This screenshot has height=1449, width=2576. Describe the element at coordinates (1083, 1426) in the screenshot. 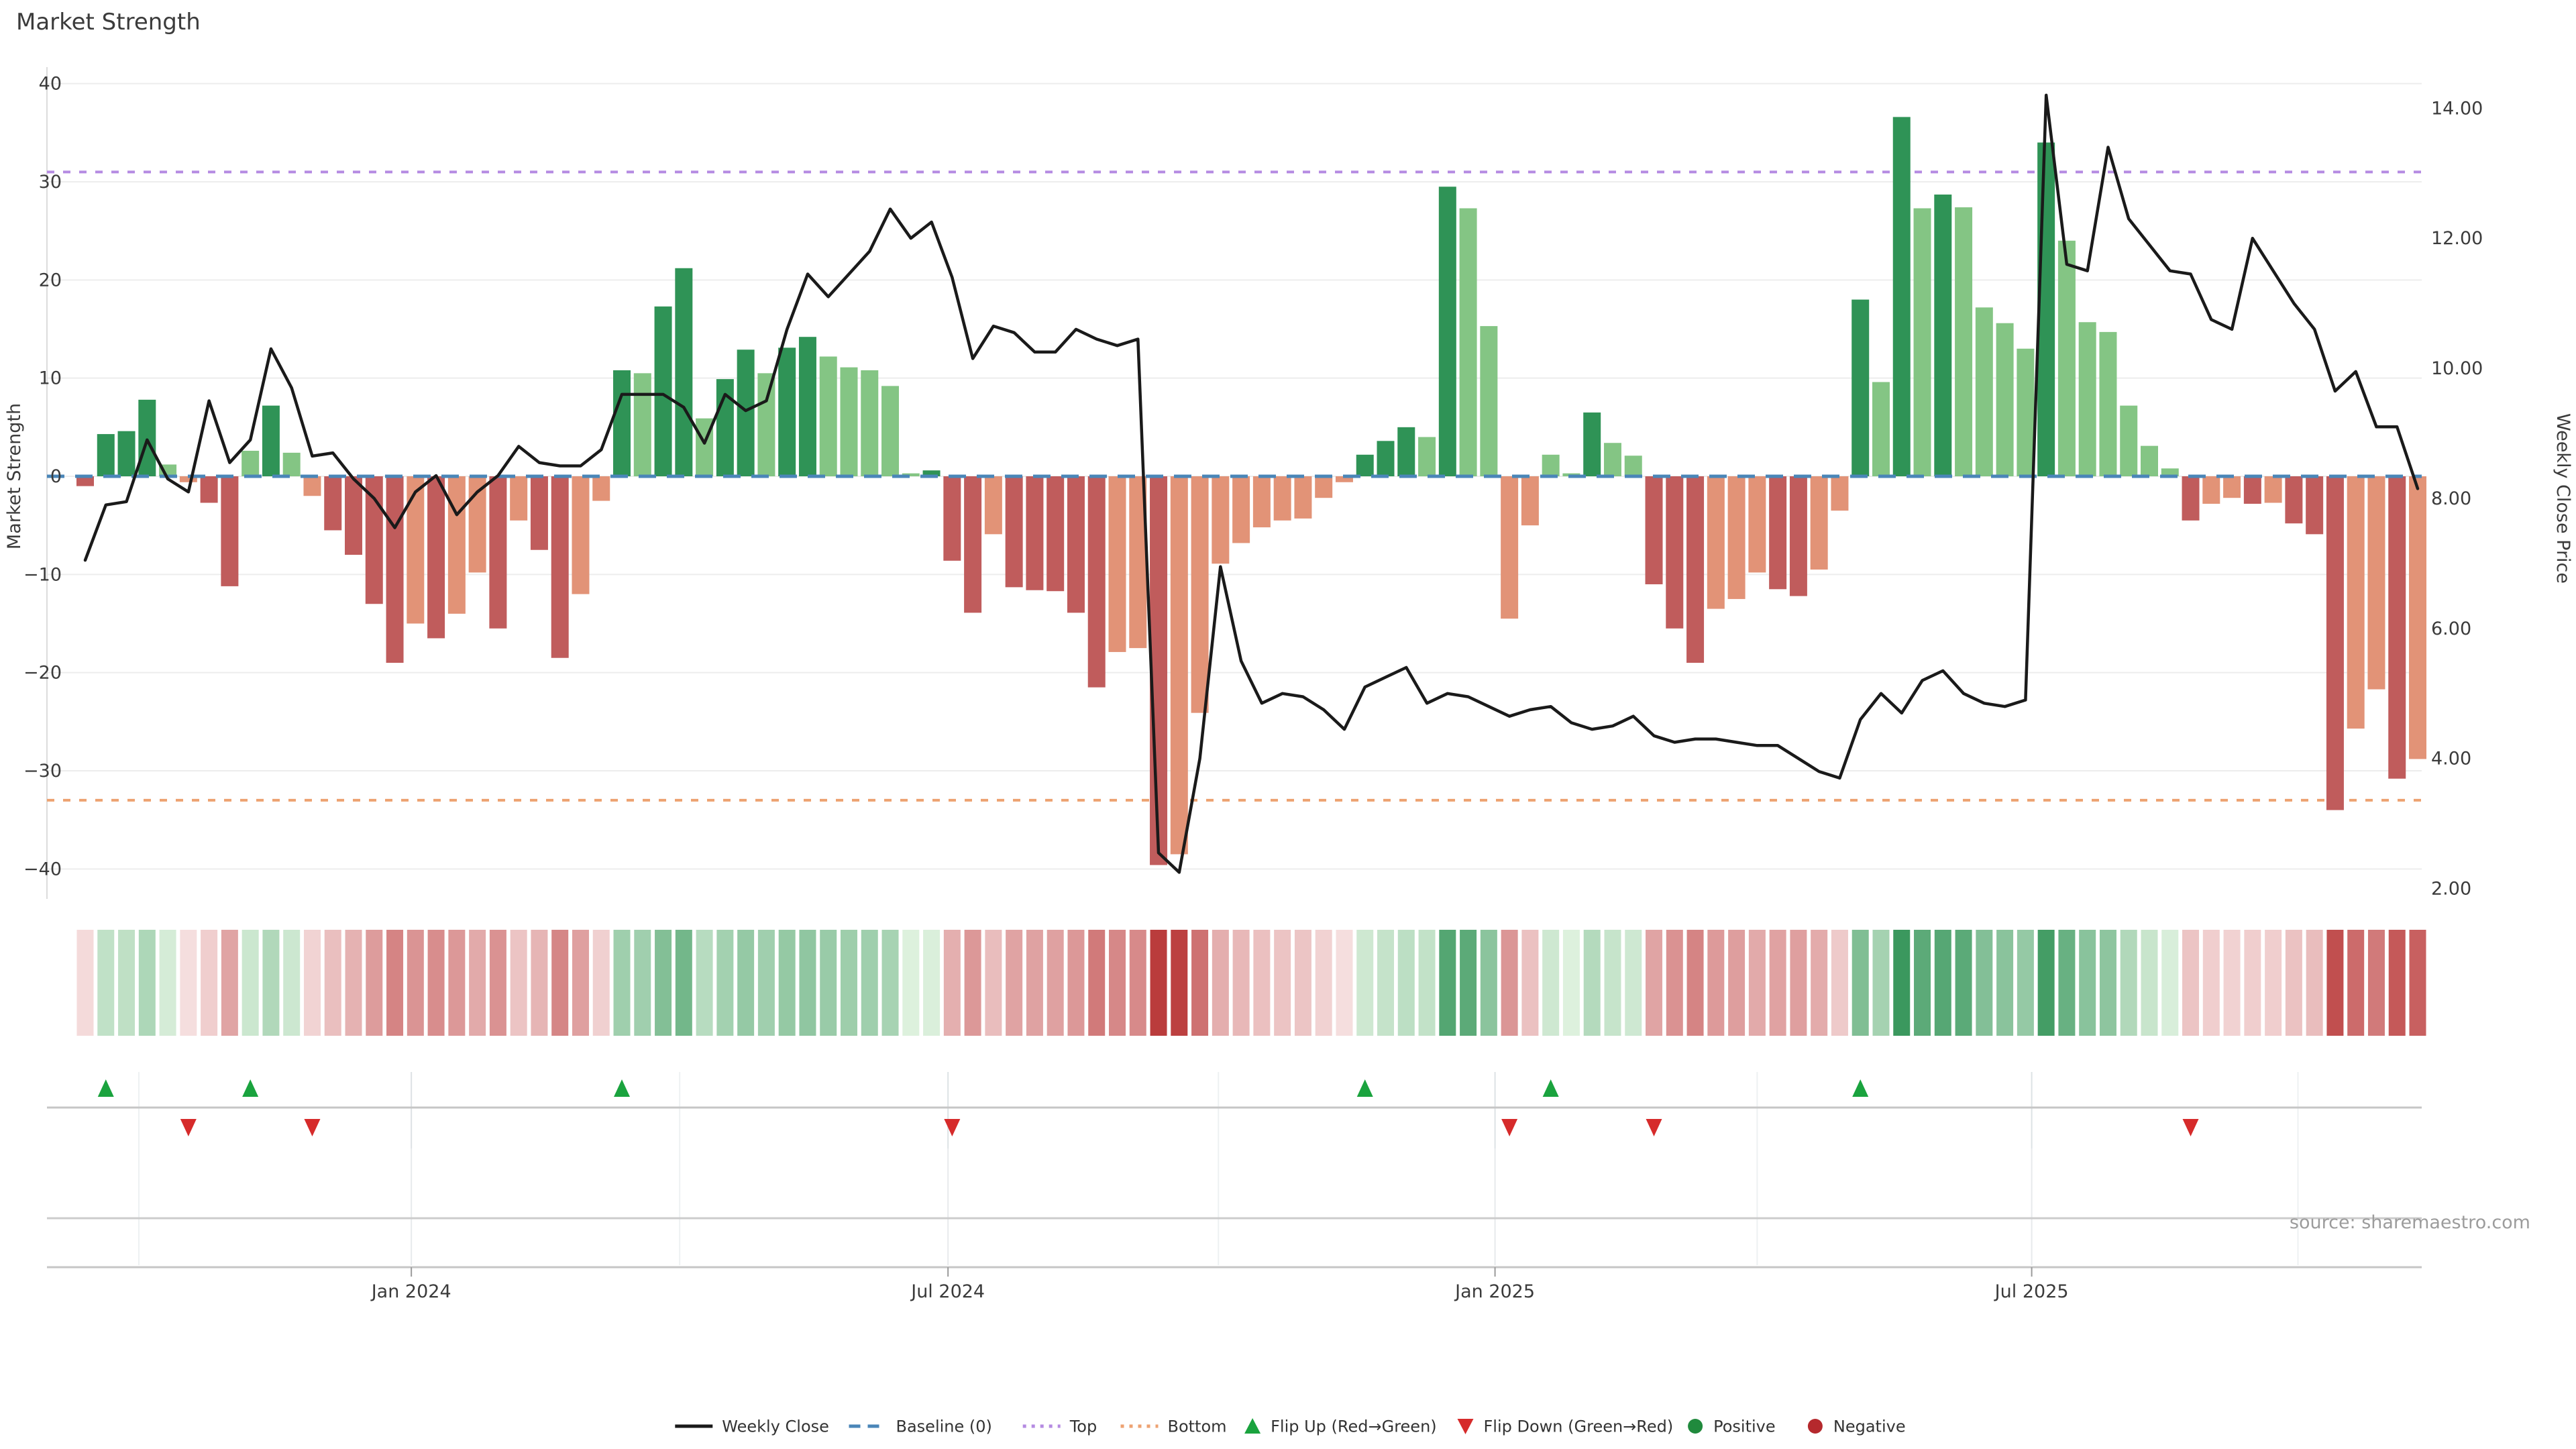

I see `legend-item-label: Top` at that location.